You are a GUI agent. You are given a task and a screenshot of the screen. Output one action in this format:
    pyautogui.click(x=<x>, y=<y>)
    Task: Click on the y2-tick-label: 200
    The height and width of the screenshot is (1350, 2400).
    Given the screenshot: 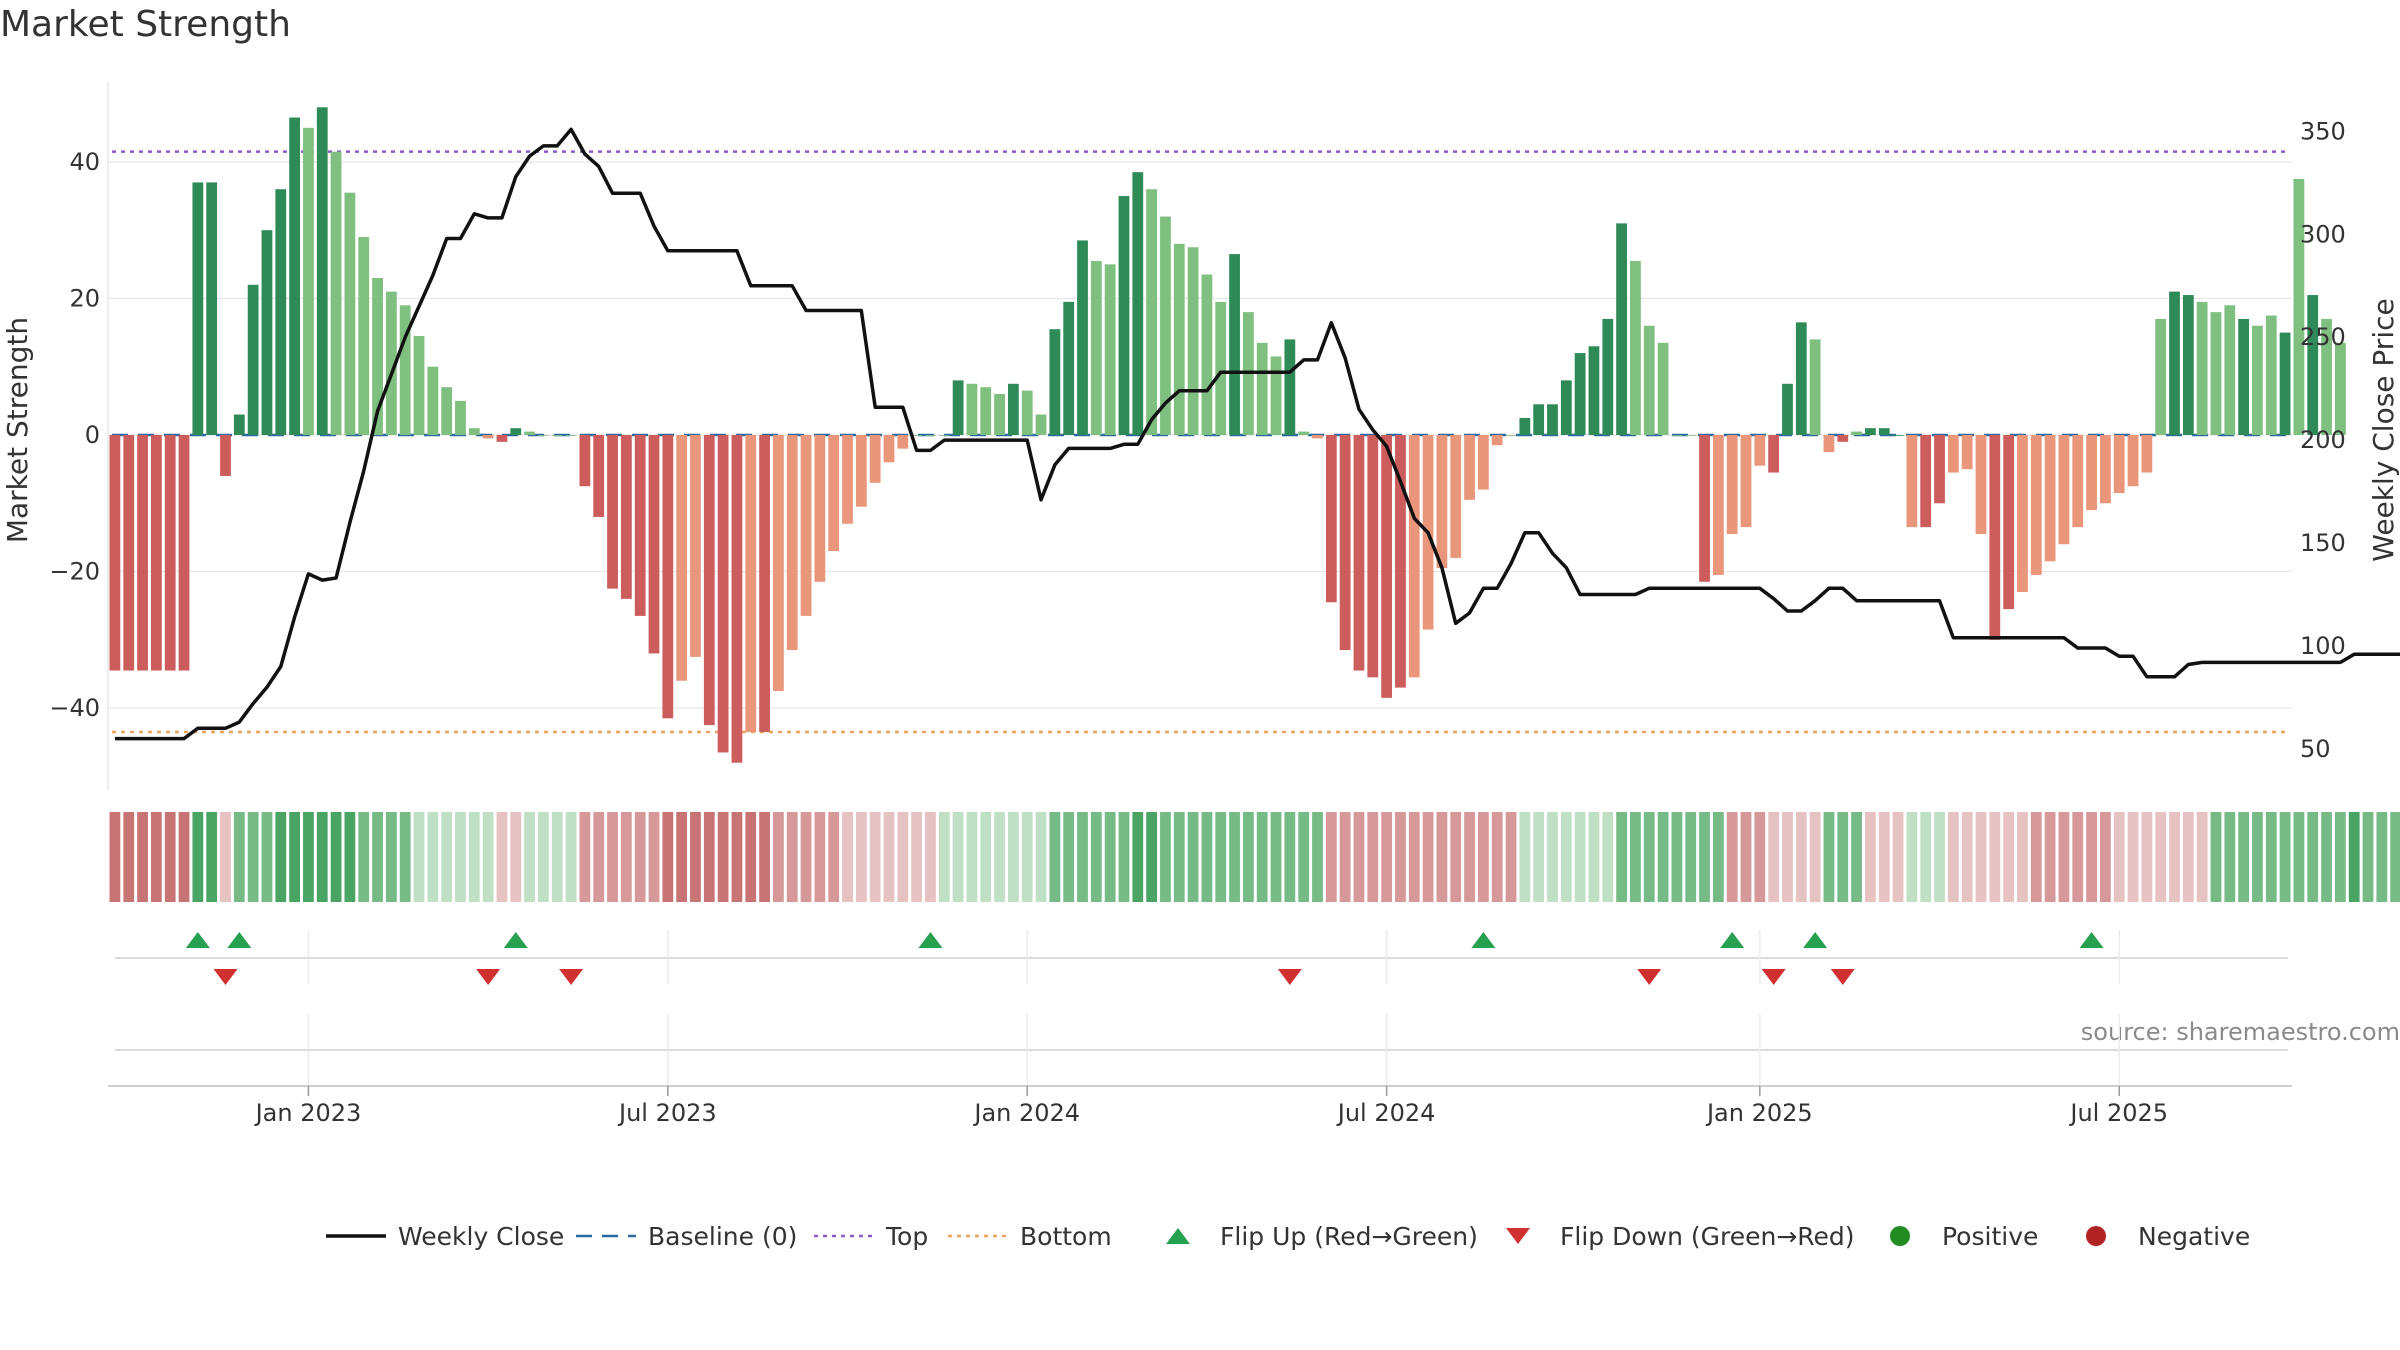 What is the action you would take?
    pyautogui.click(x=2323, y=440)
    